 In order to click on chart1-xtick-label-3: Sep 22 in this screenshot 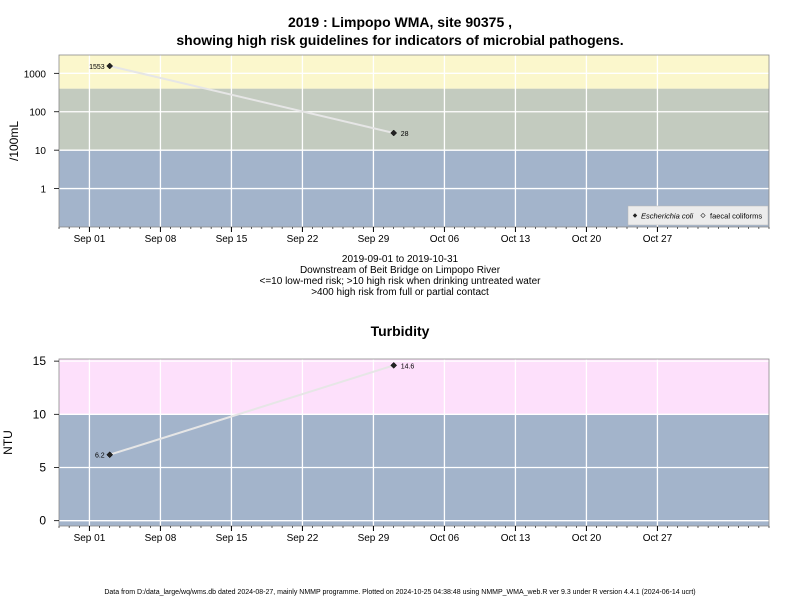, I will do `click(303, 239)`.